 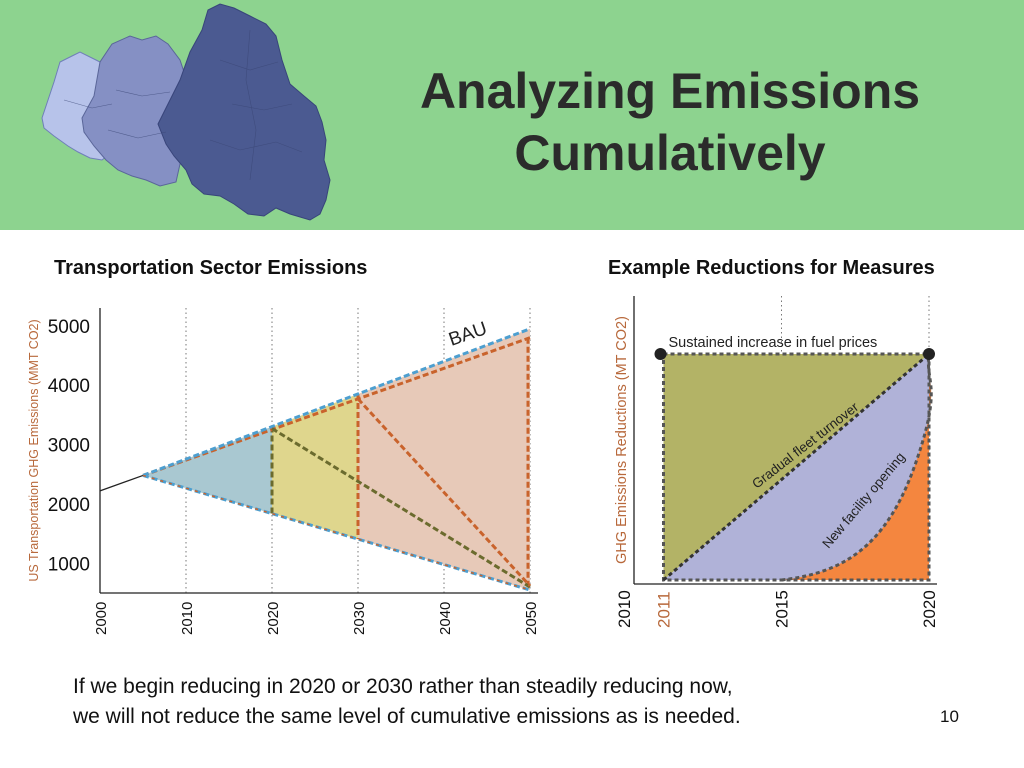 What do you see at coordinates (244, 112) in the screenshot?
I see `map-region-dark` at bounding box center [244, 112].